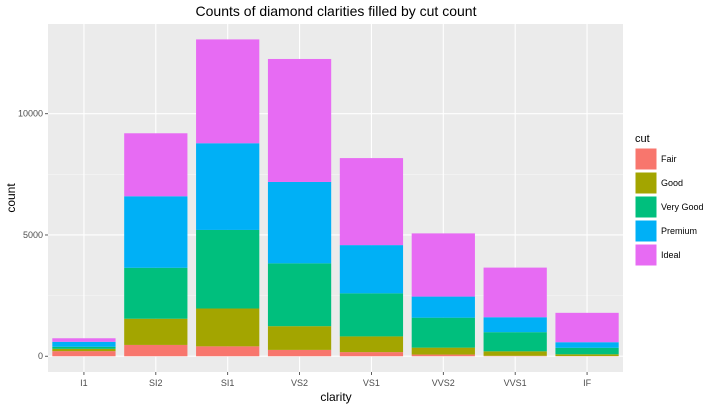 Image resolution: width=721 pixels, height=407 pixels. What do you see at coordinates (30, 114) in the screenshot?
I see `y-tick-label: 10000` at bounding box center [30, 114].